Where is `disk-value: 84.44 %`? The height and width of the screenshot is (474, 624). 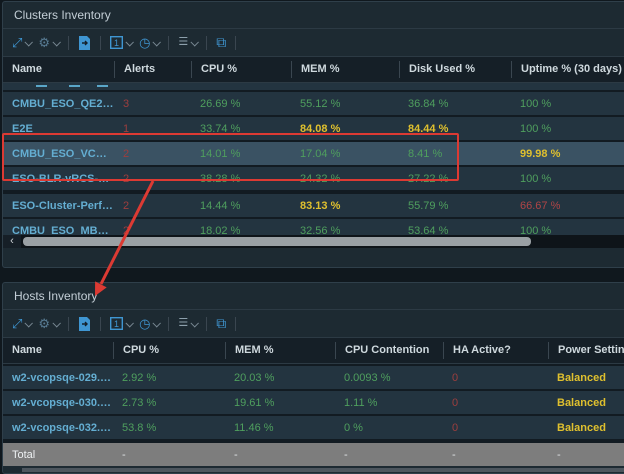 disk-value: 84.44 % is located at coordinates (428, 128).